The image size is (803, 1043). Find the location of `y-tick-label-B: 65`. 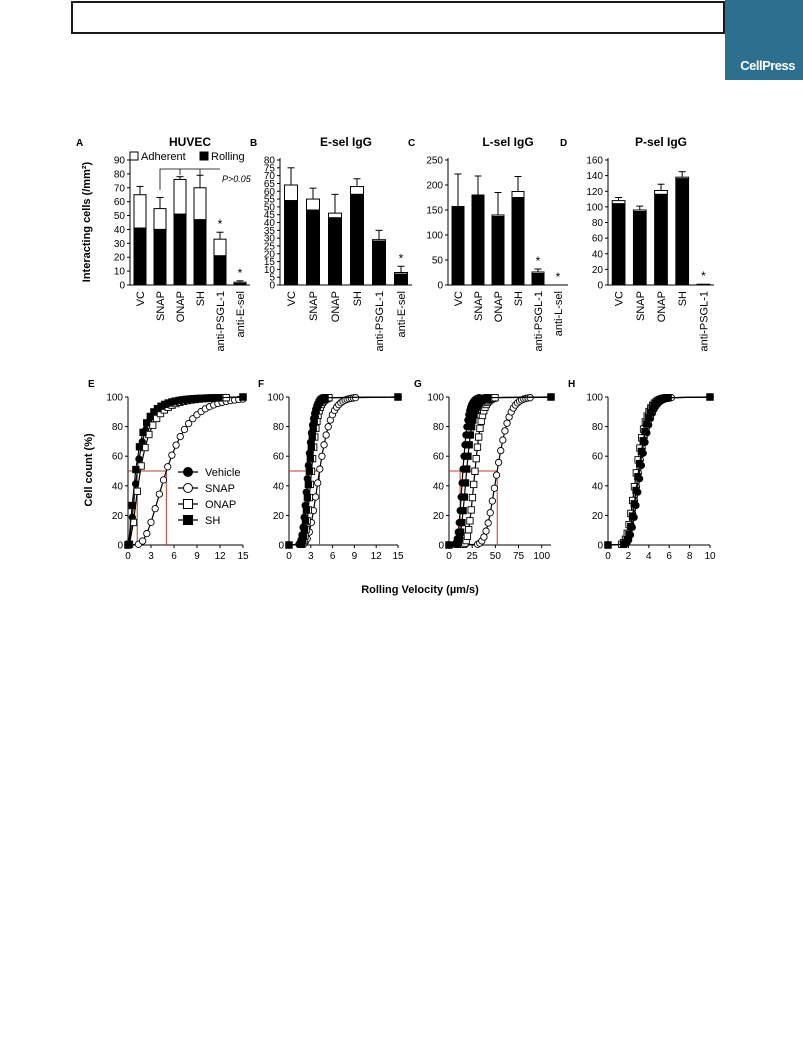

y-tick-label-B: 65 is located at coordinates (270, 184).